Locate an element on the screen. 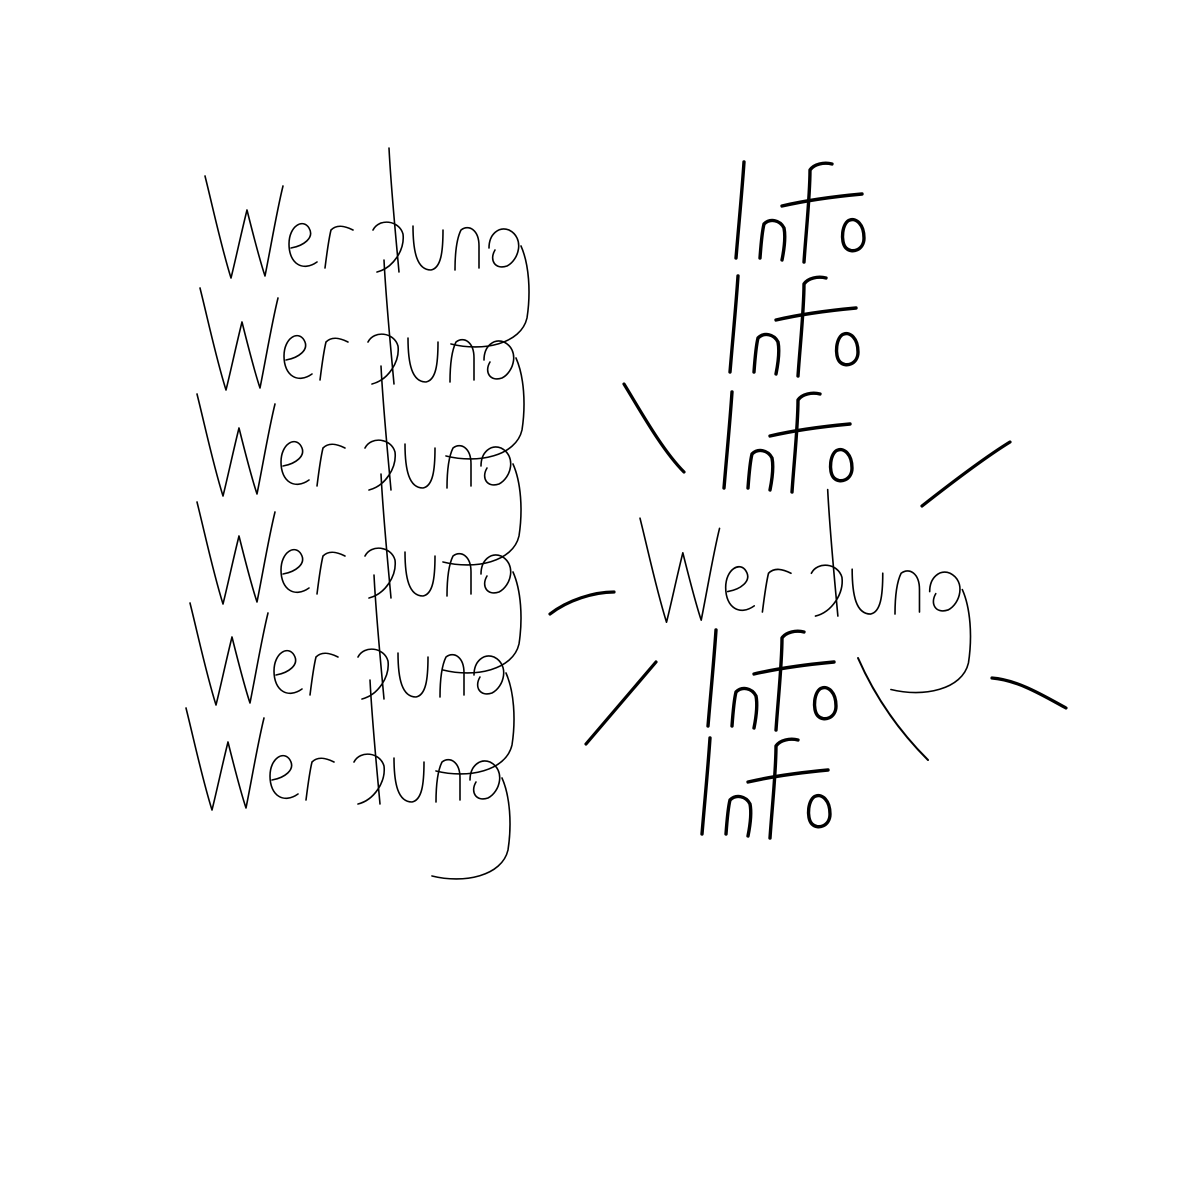 Image resolution: width=1200 pixels, height=1200 pixels. werbung-word-highlighted is located at coordinates (805, 591).